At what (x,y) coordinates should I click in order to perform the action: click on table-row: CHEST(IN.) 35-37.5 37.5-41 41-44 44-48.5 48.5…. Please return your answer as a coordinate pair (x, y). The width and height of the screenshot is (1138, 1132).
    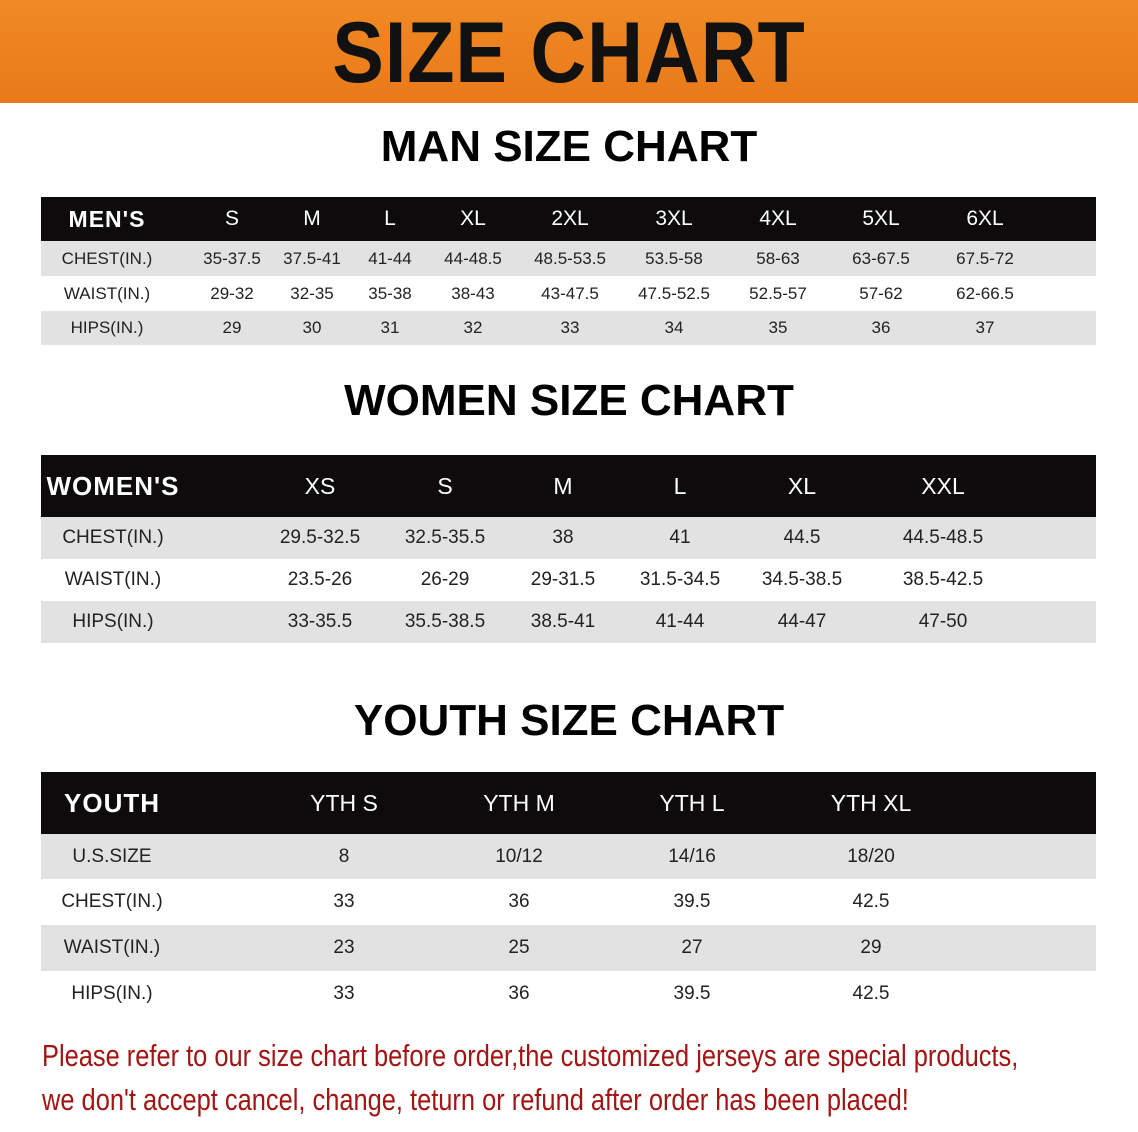
    Looking at the image, I should click on (568, 258).